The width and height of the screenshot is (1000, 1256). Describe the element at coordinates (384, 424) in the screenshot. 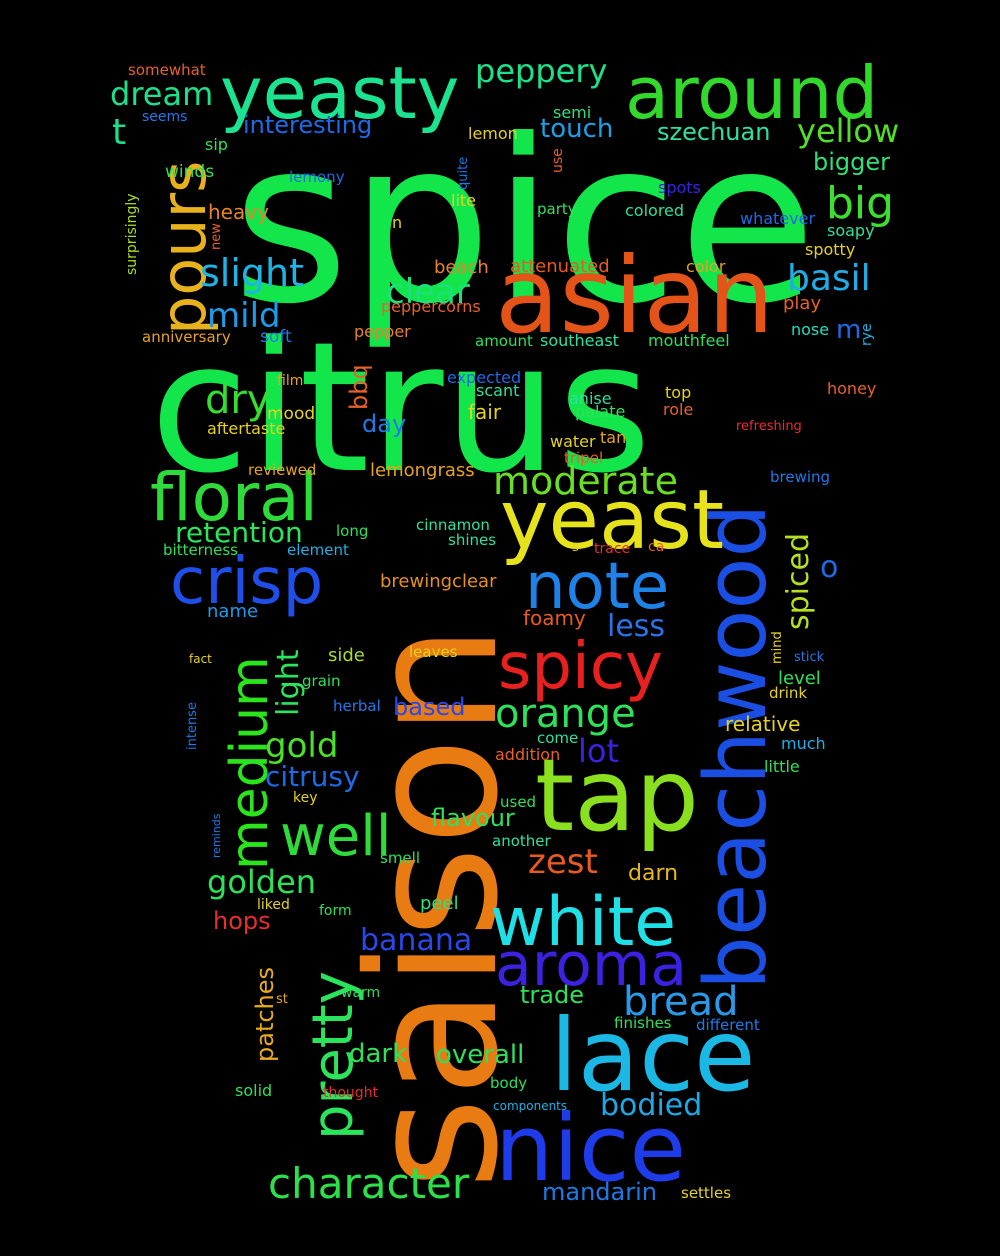

I see `word-day: day` at that location.